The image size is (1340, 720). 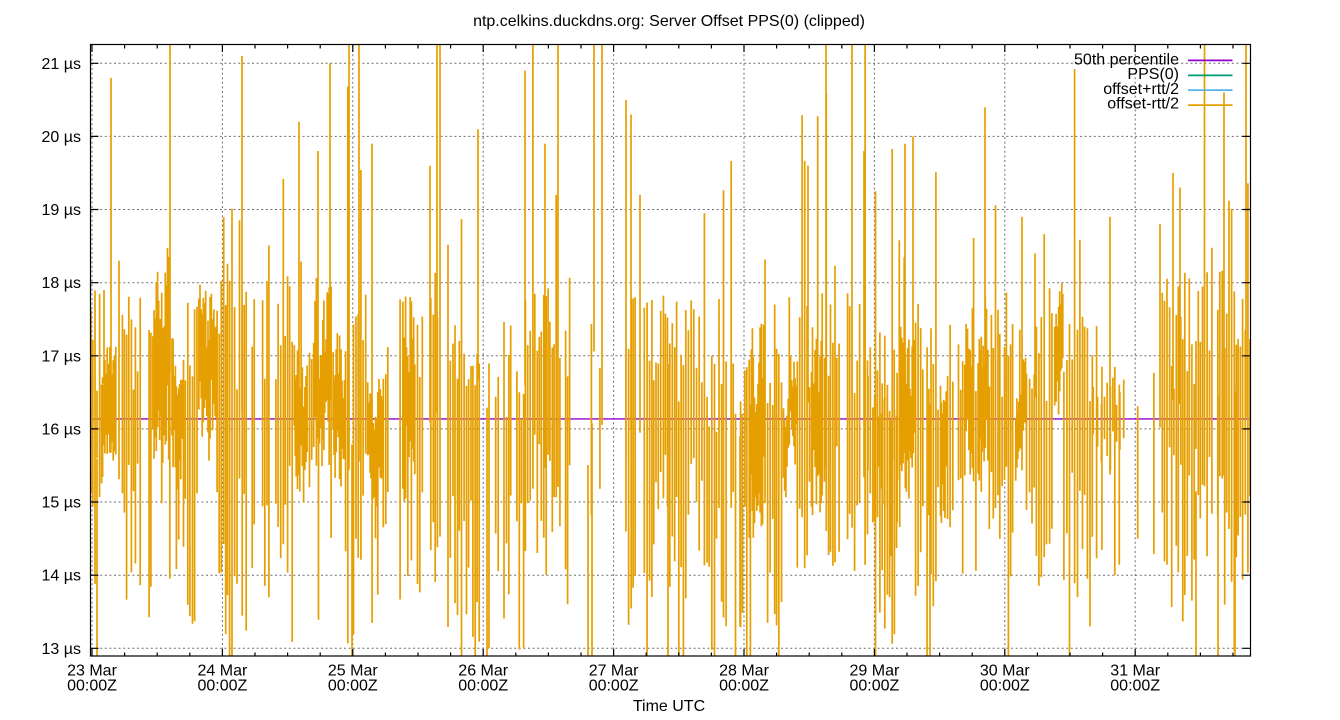 What do you see at coordinates (61, 576) in the screenshot?
I see `svg-text: 14 µs` at bounding box center [61, 576].